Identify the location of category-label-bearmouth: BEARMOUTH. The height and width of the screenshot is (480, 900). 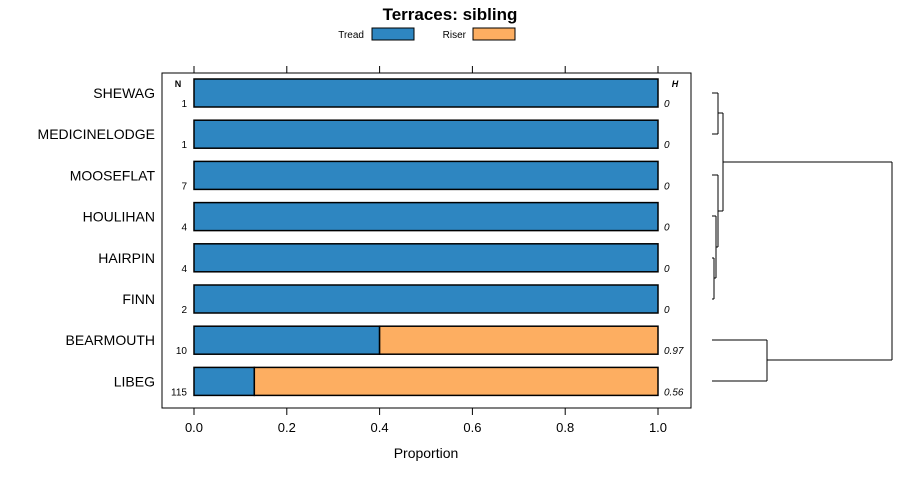
(110, 340).